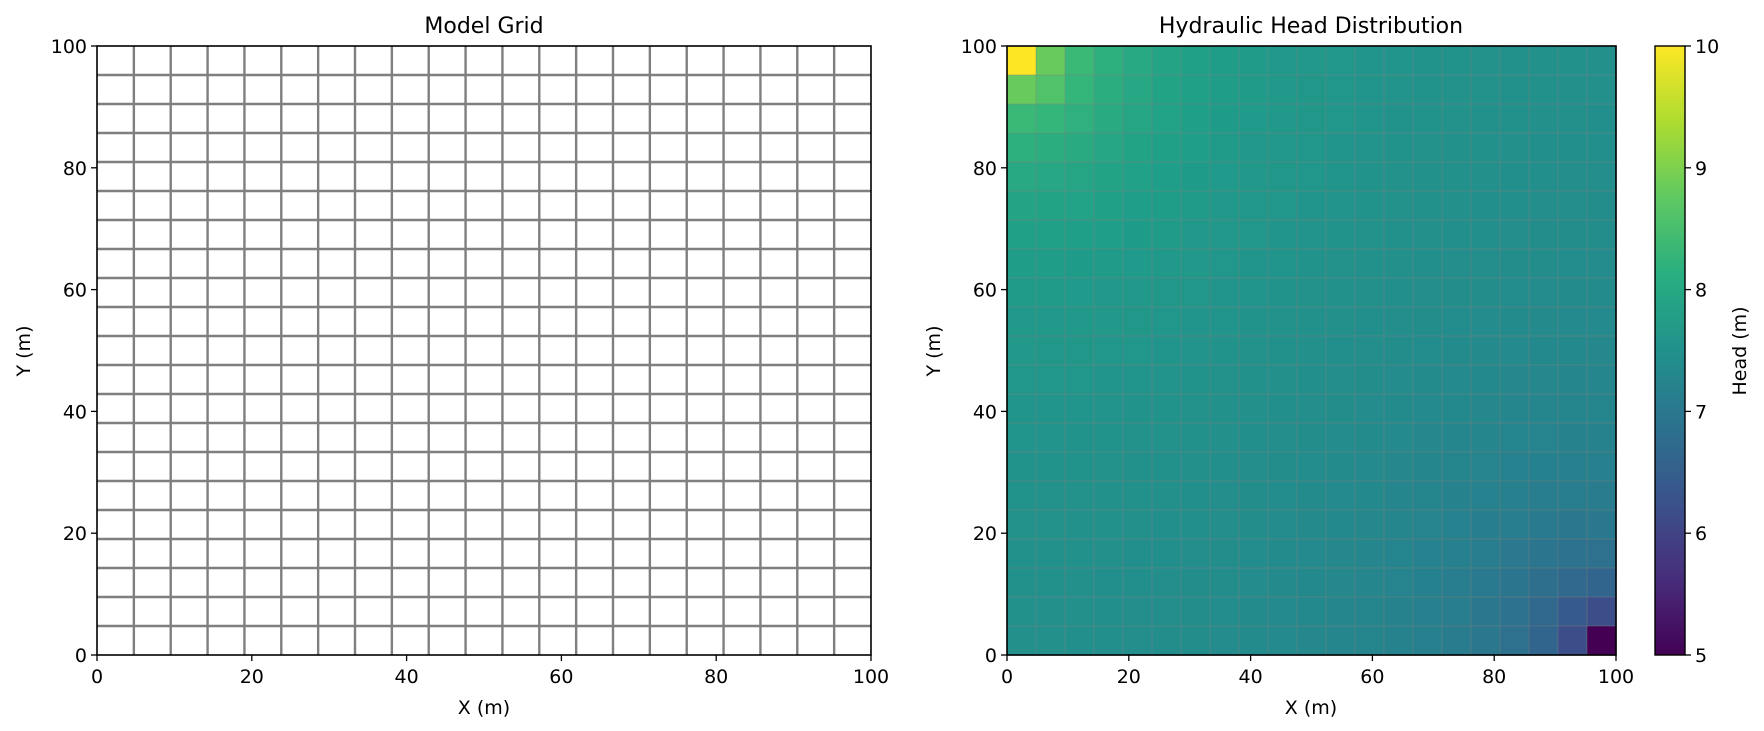  What do you see at coordinates (1702, 351) in the screenshot?
I see `colorbar-ticks: 5 6 7 8 9 10` at bounding box center [1702, 351].